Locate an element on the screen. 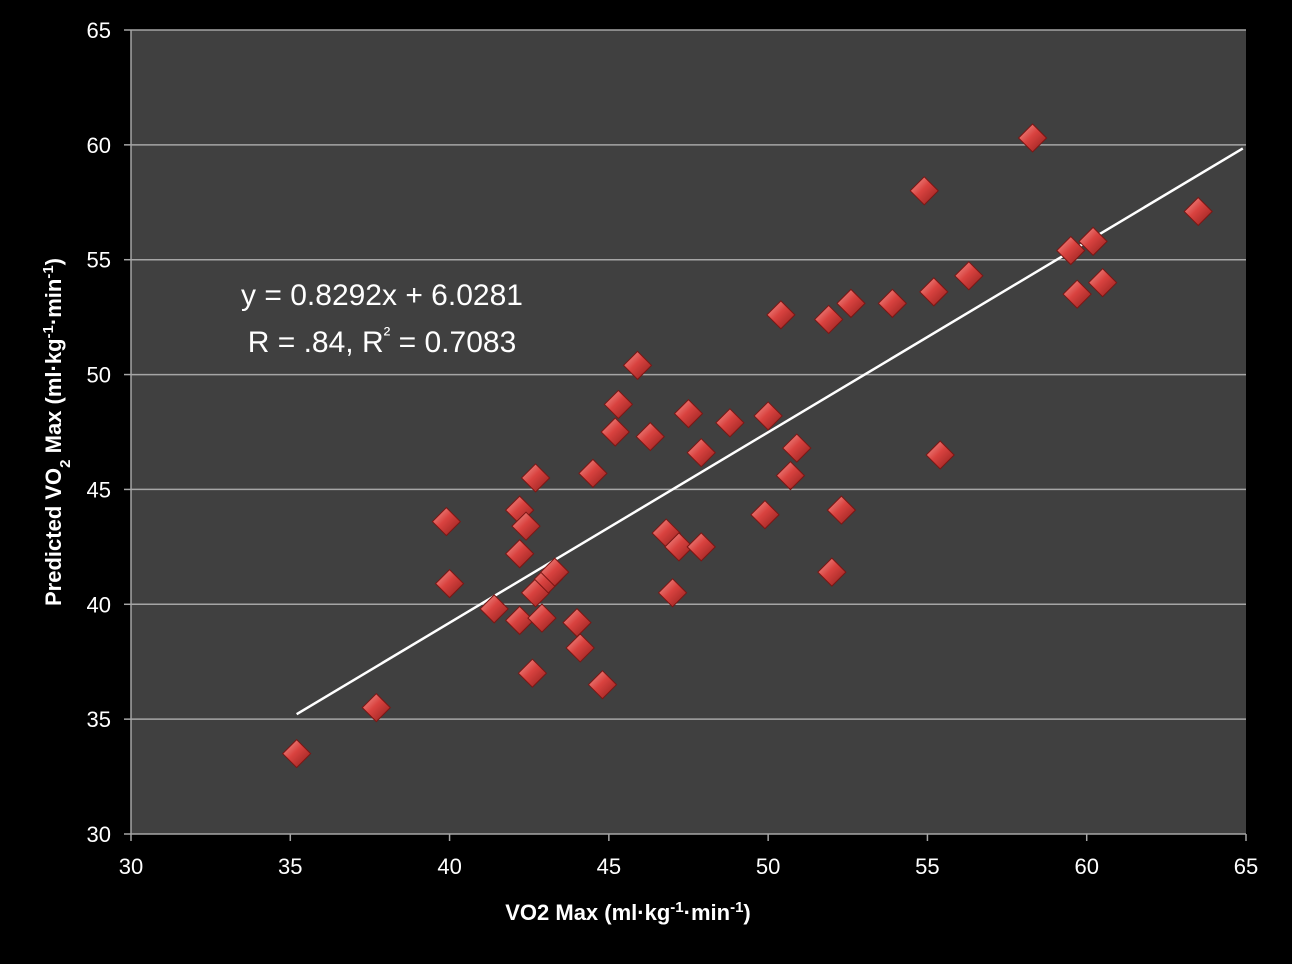 This screenshot has width=1292, height=964. x-tick-labels: 30 35 40 45 50 55 60 65 is located at coordinates (688, 856).